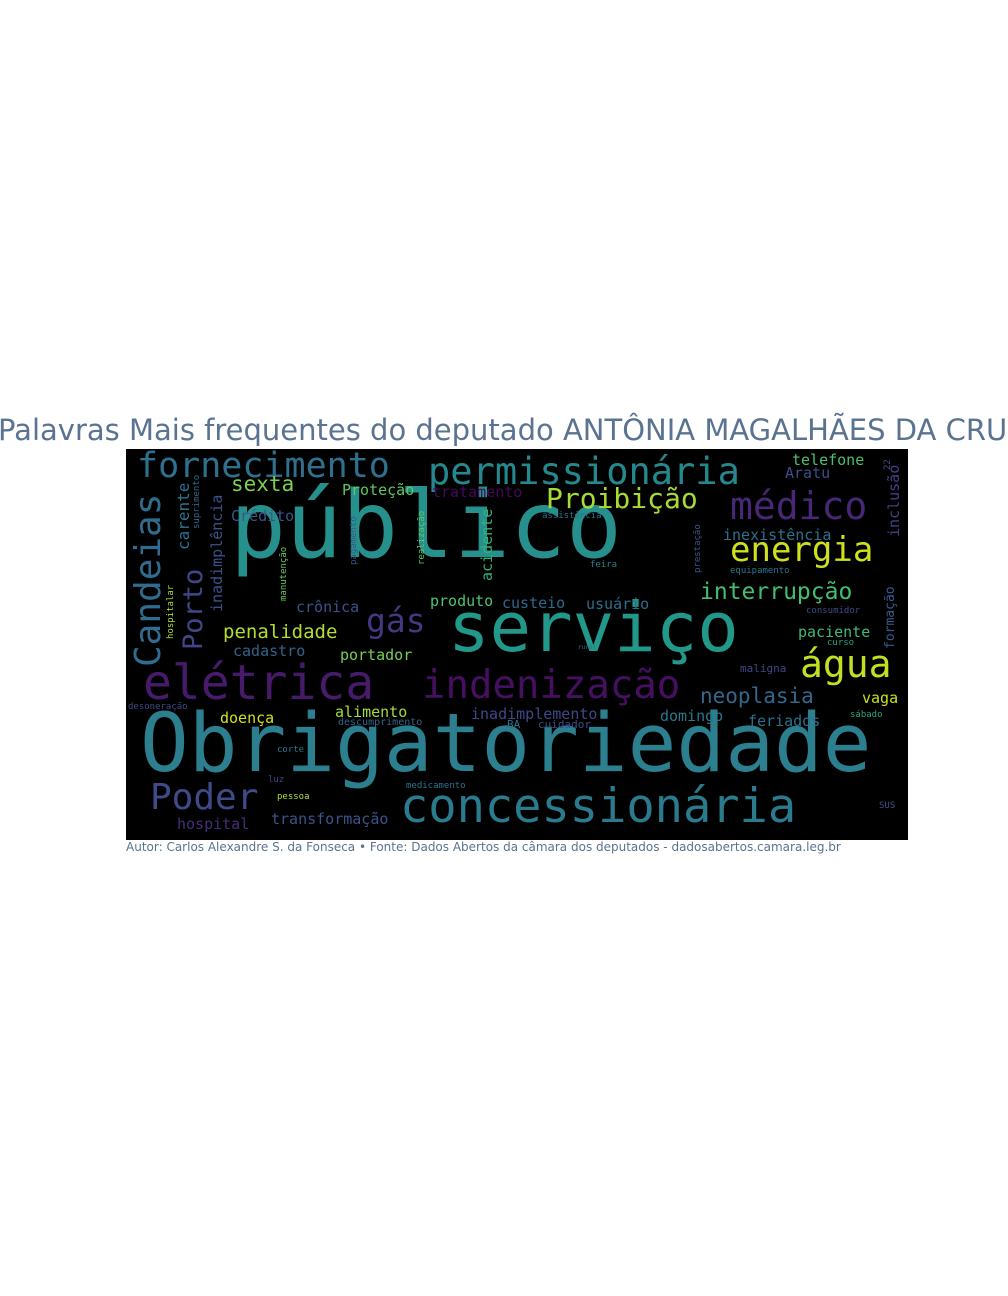 This screenshot has height=1296, width=1008. I want to click on word-neoplasia: neoplasia, so click(757, 696).